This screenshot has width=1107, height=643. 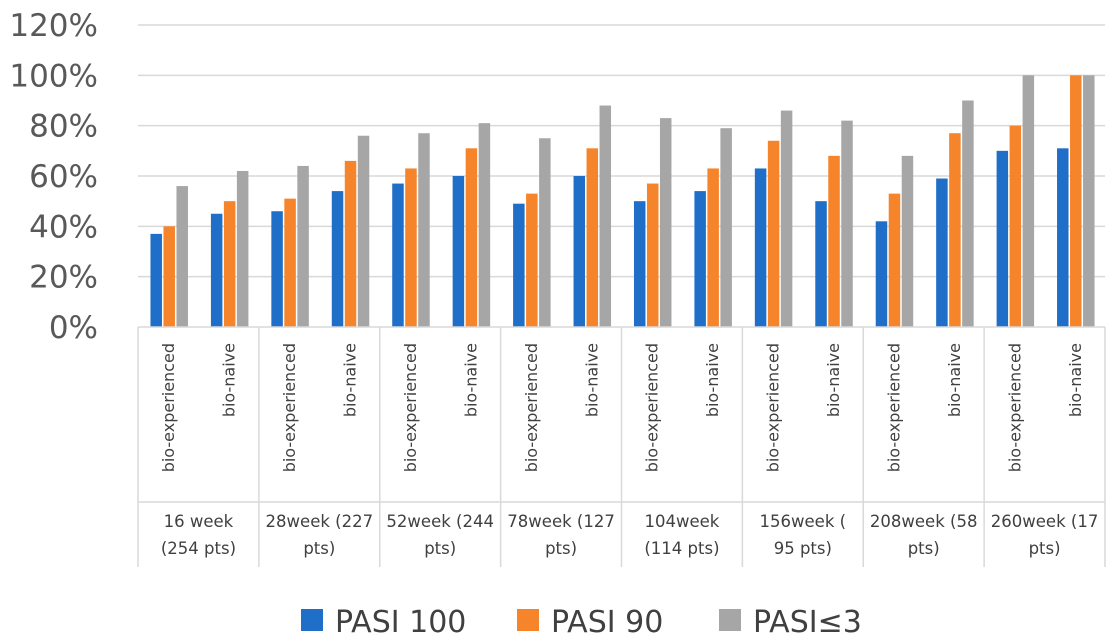 What do you see at coordinates (63, 127) in the screenshot?
I see `y-tick-label: 80%` at bounding box center [63, 127].